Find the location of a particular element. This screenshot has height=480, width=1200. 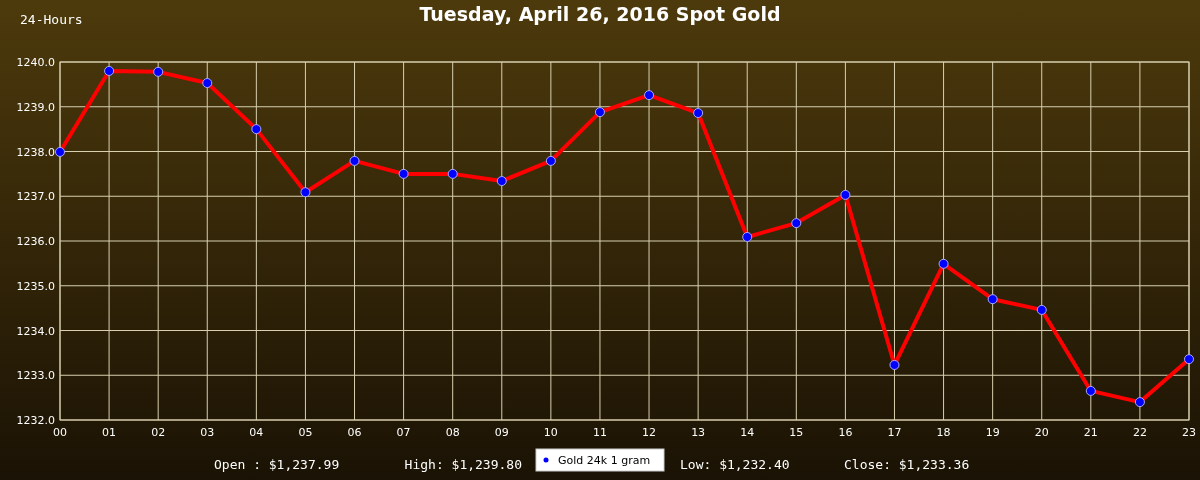

x-tick-label: 17 is located at coordinates (894, 432).